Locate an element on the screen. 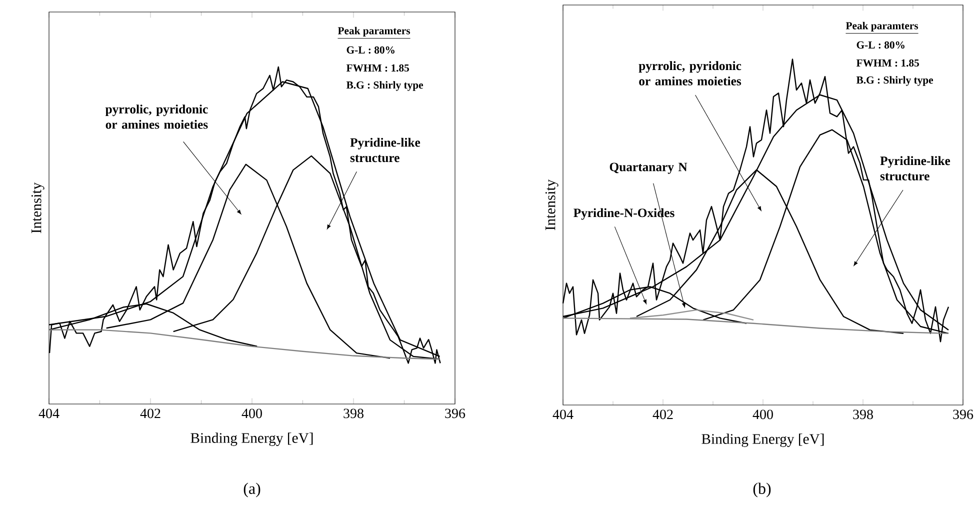 The image size is (980, 509). annotation: Quartanary N is located at coordinates (649, 168).